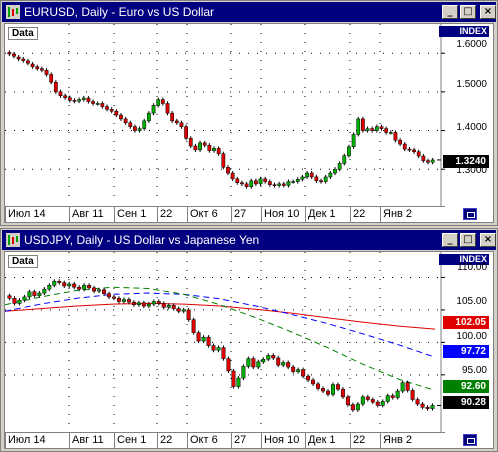 Image resolution: width=498 pixels, height=452 pixels. I want to click on green-ma-price-tag: 92.60, so click(466, 386).